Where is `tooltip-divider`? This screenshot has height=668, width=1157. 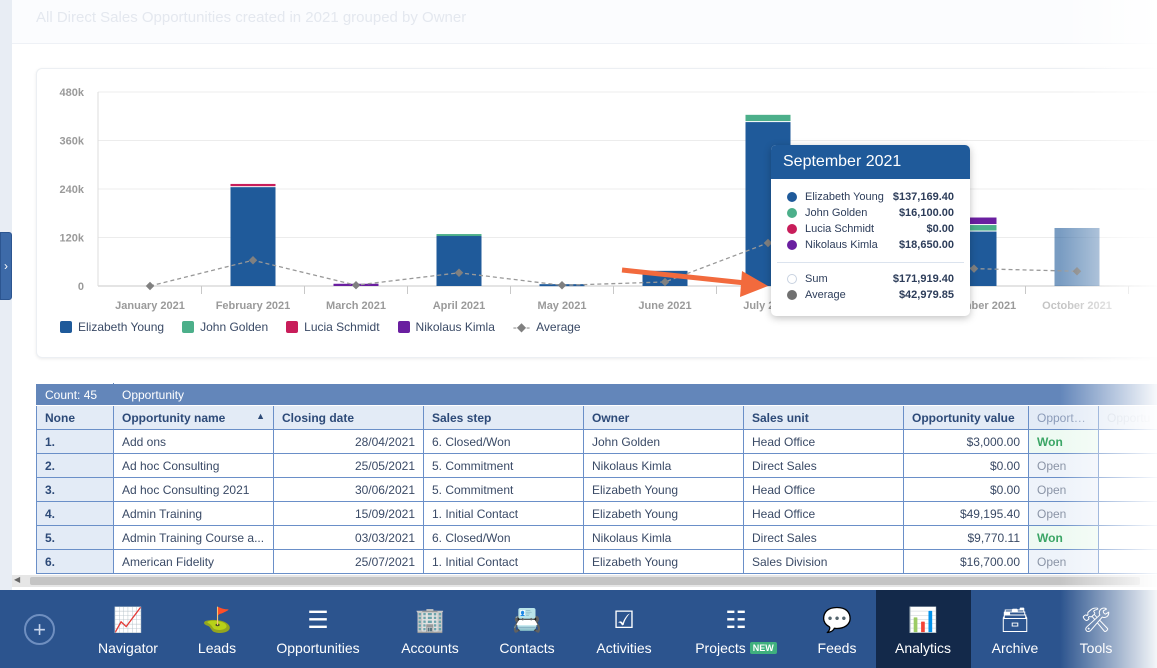 tooltip-divider is located at coordinates (870, 262).